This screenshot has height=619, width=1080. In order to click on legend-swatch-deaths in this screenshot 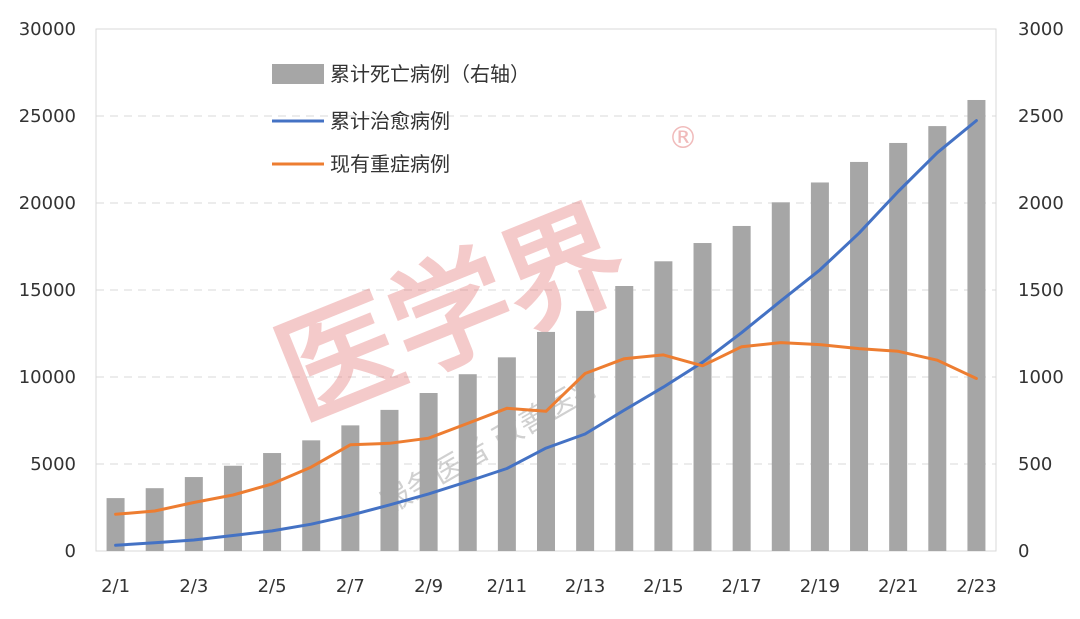, I will do `click(298, 74)`.